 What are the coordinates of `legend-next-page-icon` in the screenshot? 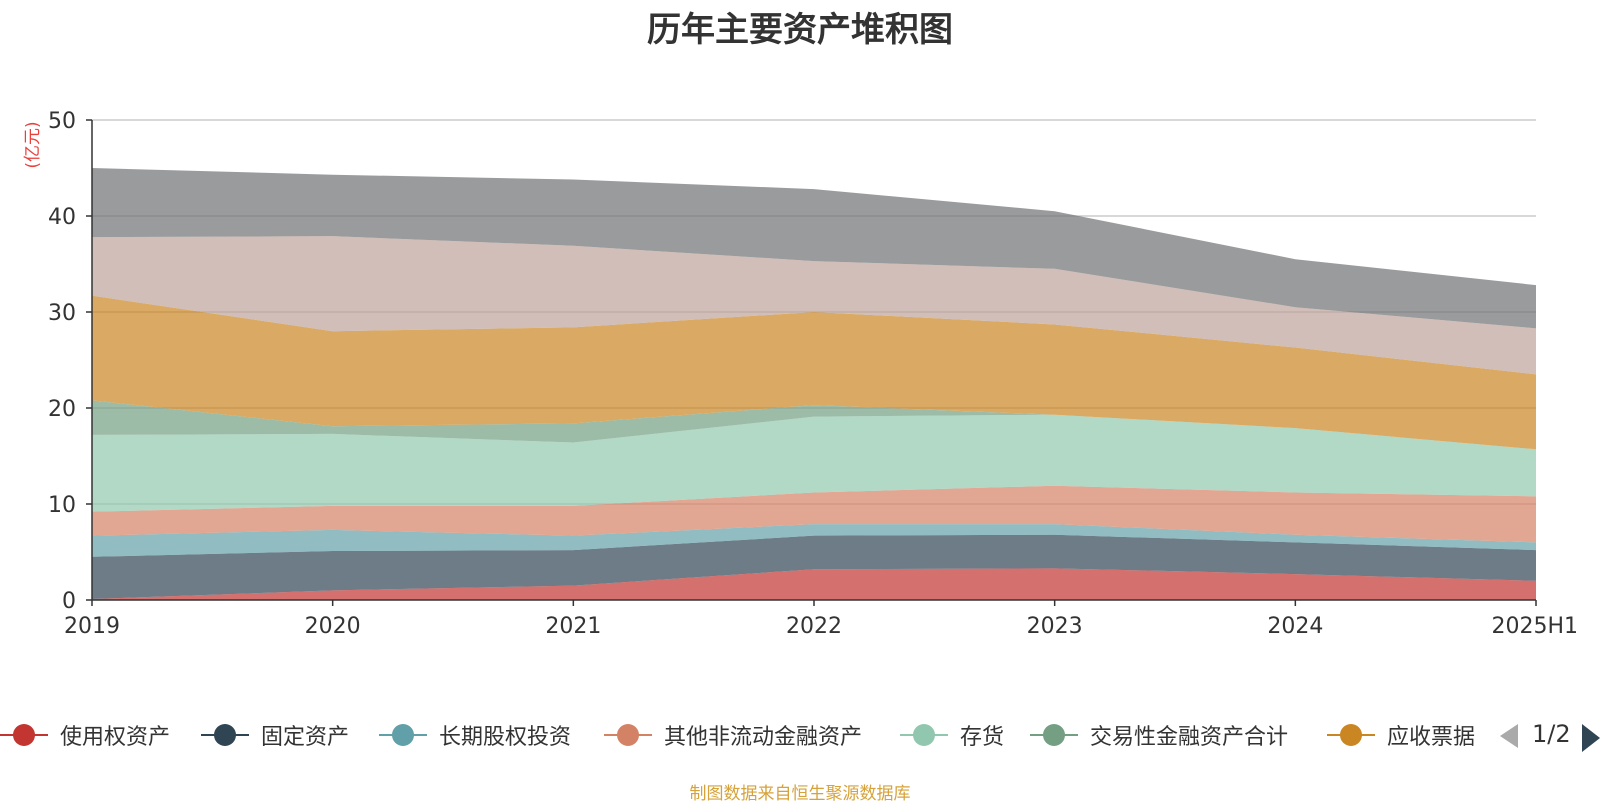 It's located at (1591, 738).